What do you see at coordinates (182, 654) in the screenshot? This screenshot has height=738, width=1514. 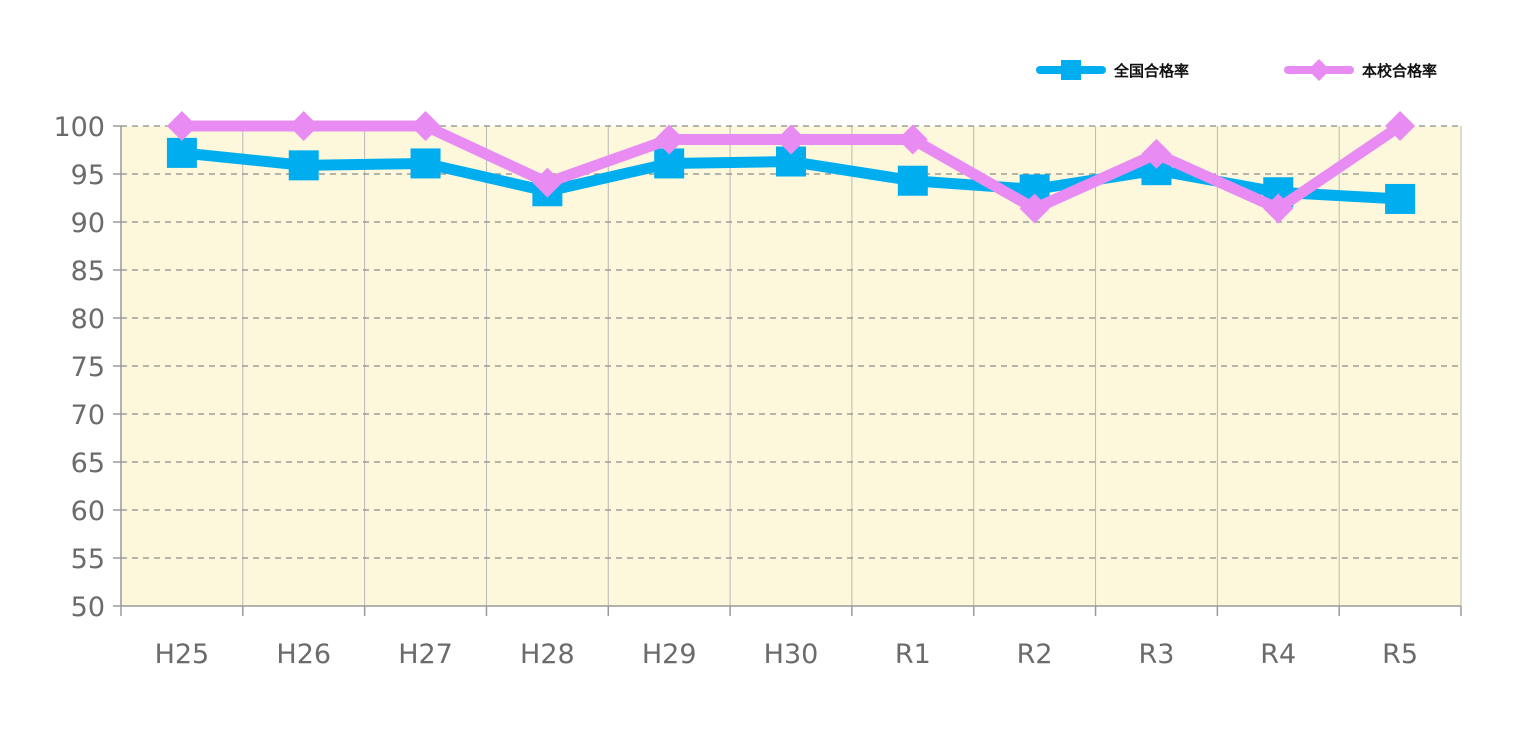 I see `x-tick-label: H25` at bounding box center [182, 654].